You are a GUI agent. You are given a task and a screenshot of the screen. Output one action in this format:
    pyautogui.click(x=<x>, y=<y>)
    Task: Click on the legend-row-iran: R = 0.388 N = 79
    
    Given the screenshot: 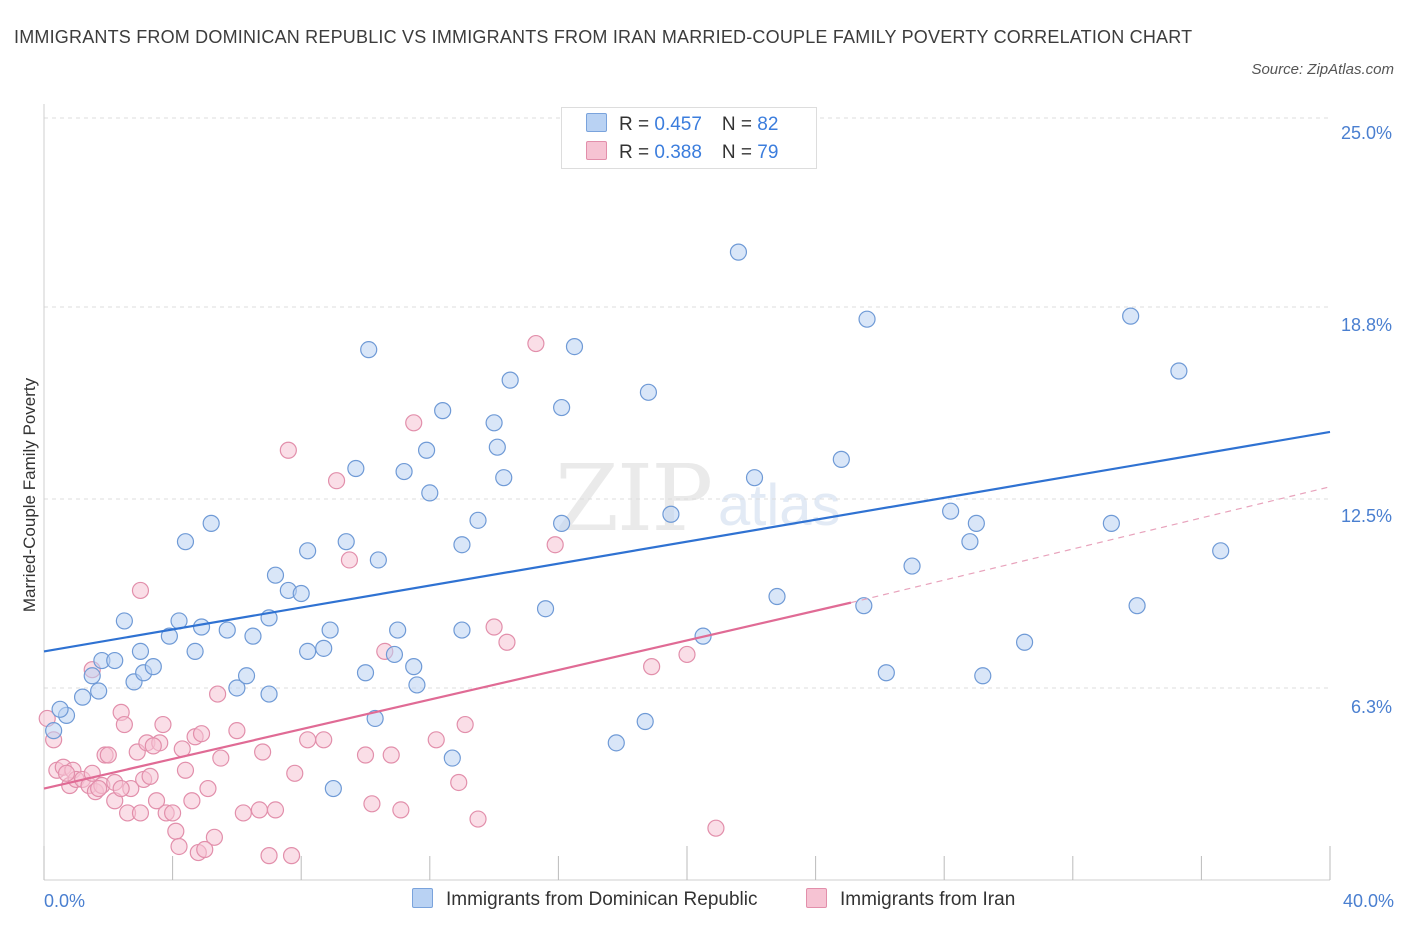 What is the action you would take?
    pyautogui.click(x=682, y=153)
    